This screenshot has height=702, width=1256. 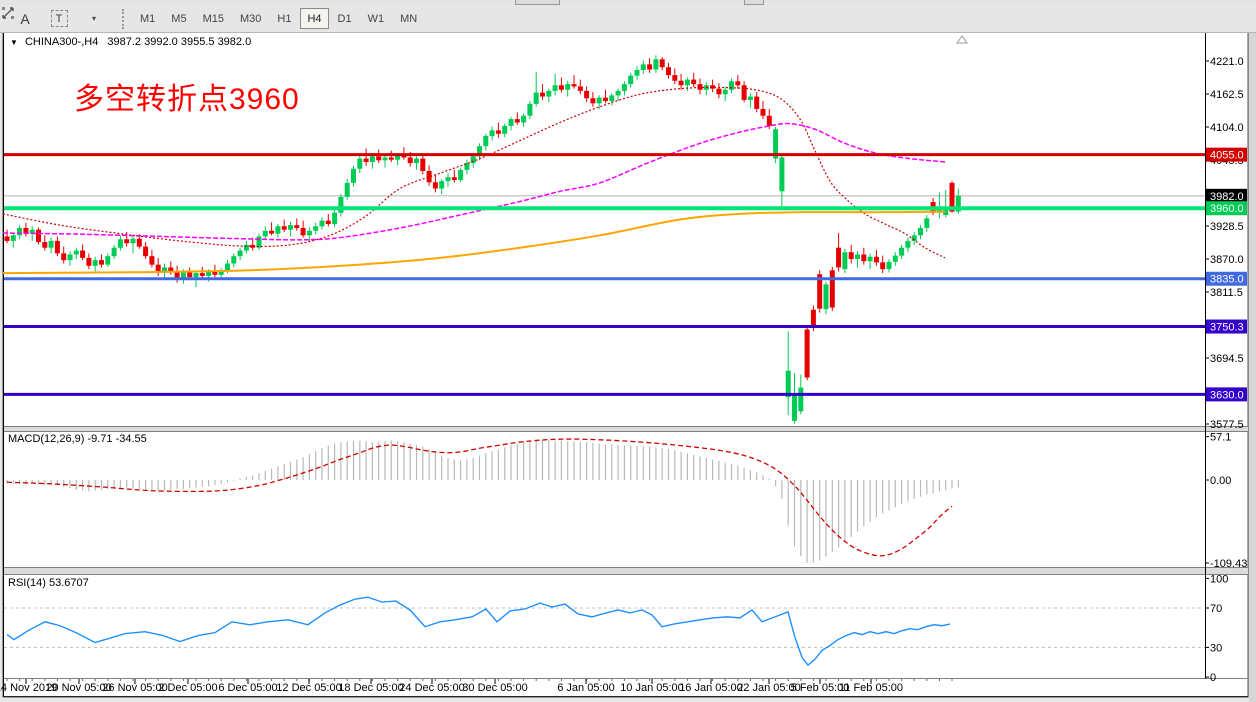 I want to click on svg-text: 0.00, so click(x=1220, y=481).